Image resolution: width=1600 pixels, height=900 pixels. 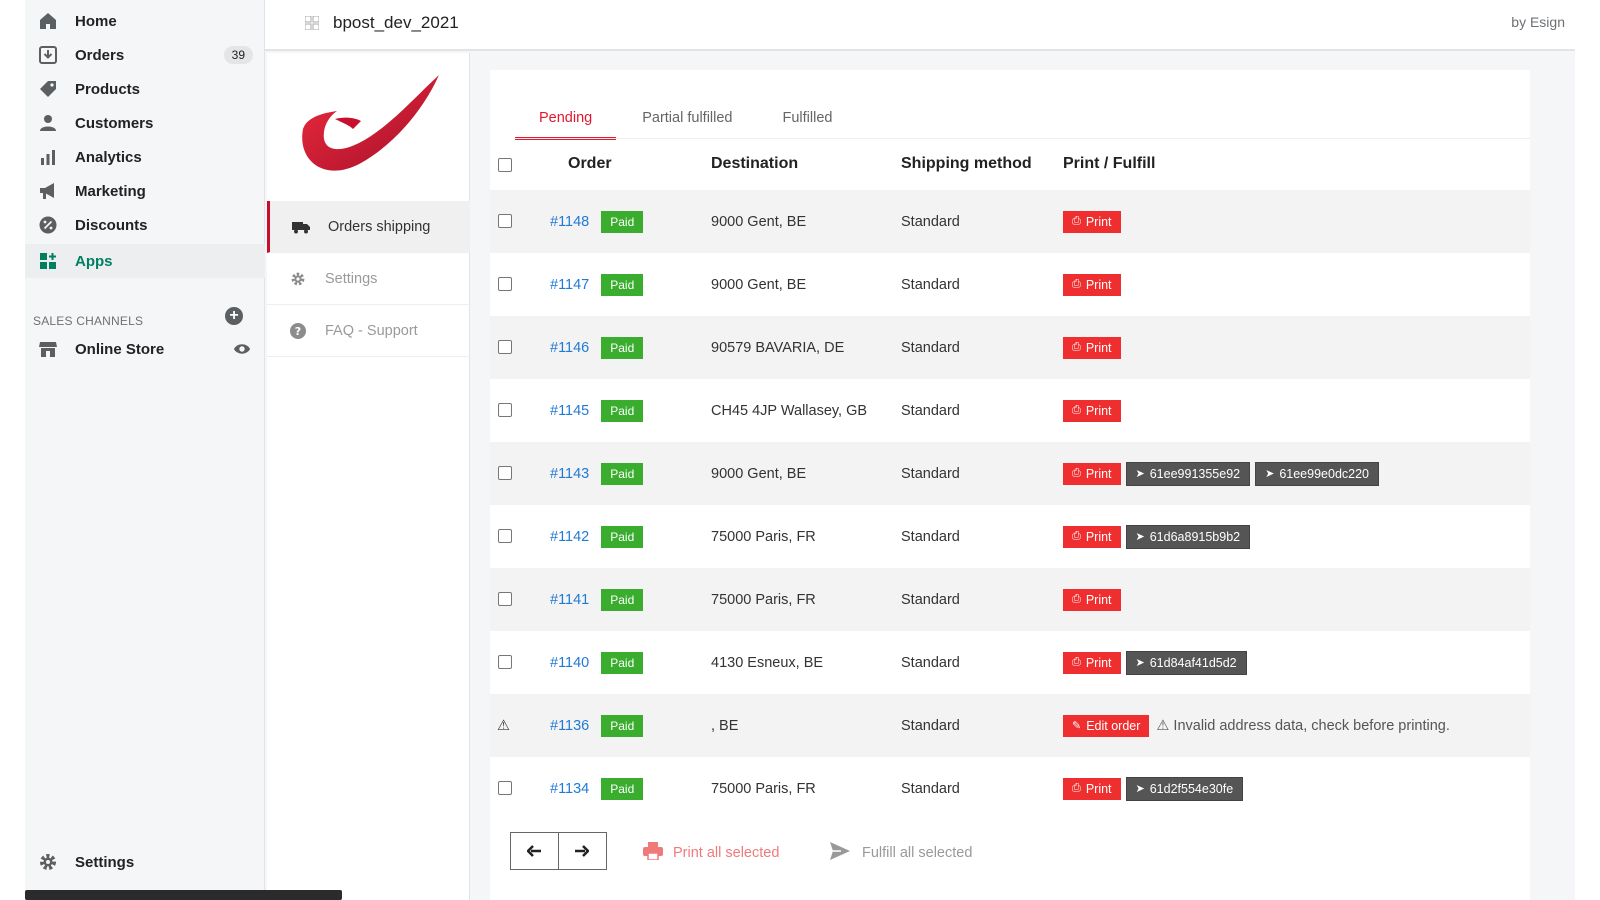 I want to click on order-cell: #1143 Paid, so click(x=597, y=473).